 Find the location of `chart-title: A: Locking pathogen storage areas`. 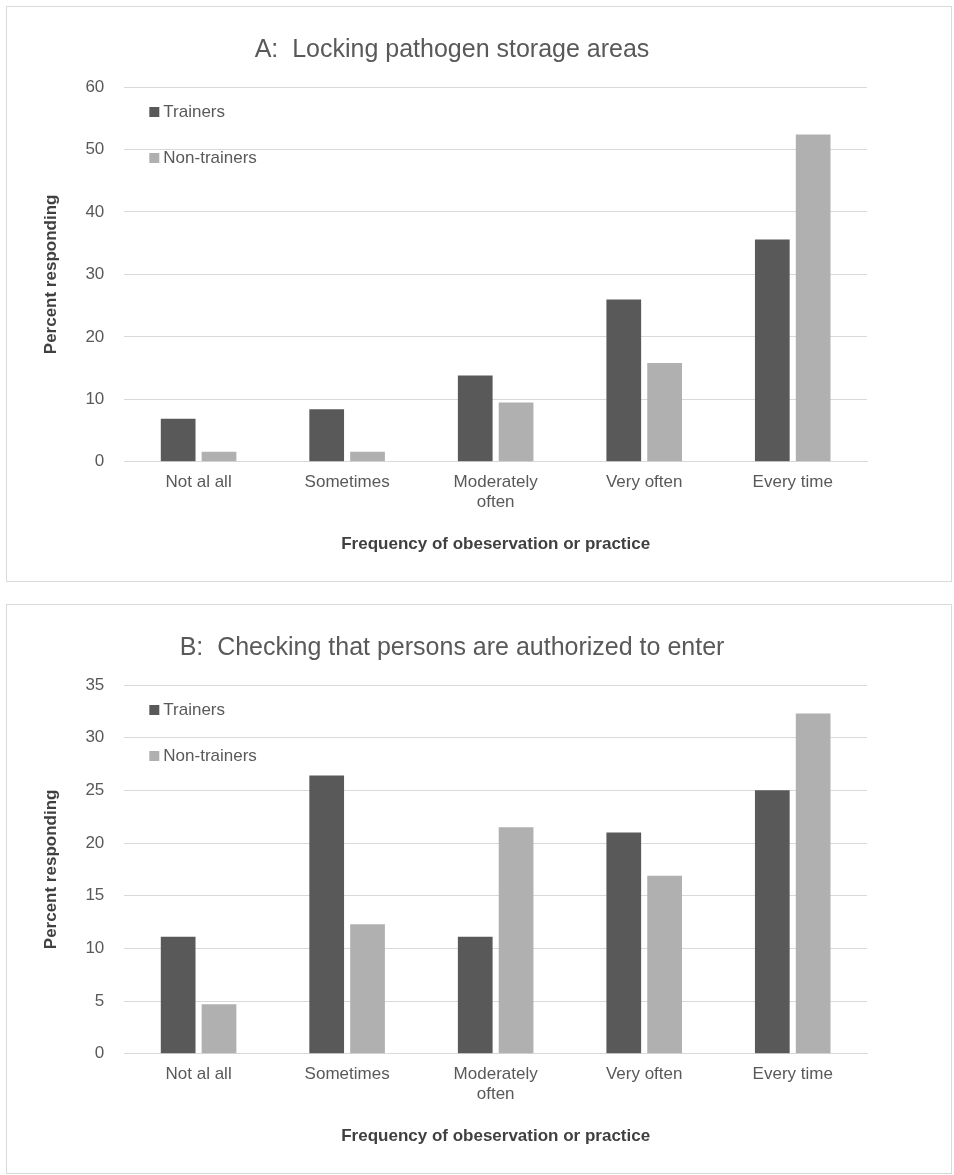

chart-title: A: Locking pathogen storage areas is located at coordinates (452, 47).